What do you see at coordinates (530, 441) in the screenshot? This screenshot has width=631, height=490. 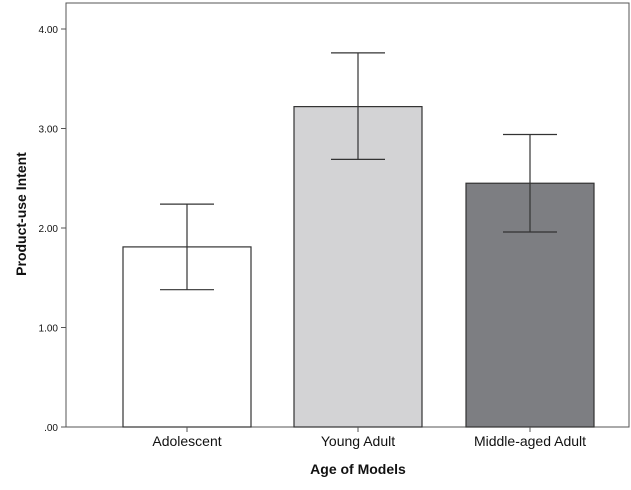 I see `x-tick-label: Middle-aged Adult` at bounding box center [530, 441].